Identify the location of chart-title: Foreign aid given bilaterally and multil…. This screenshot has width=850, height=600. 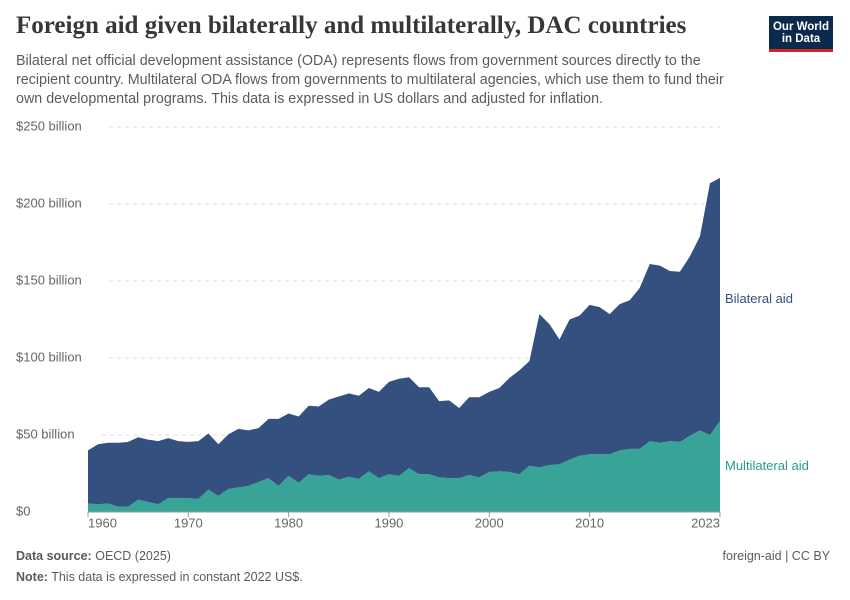
(351, 25).